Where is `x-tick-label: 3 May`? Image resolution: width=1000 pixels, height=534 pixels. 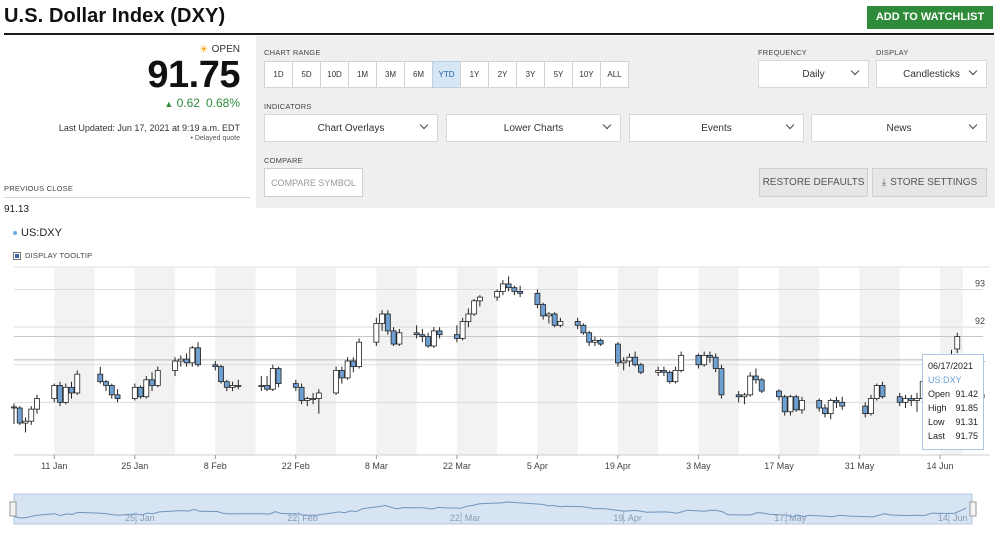
x-tick-label: 3 May is located at coordinates (698, 466).